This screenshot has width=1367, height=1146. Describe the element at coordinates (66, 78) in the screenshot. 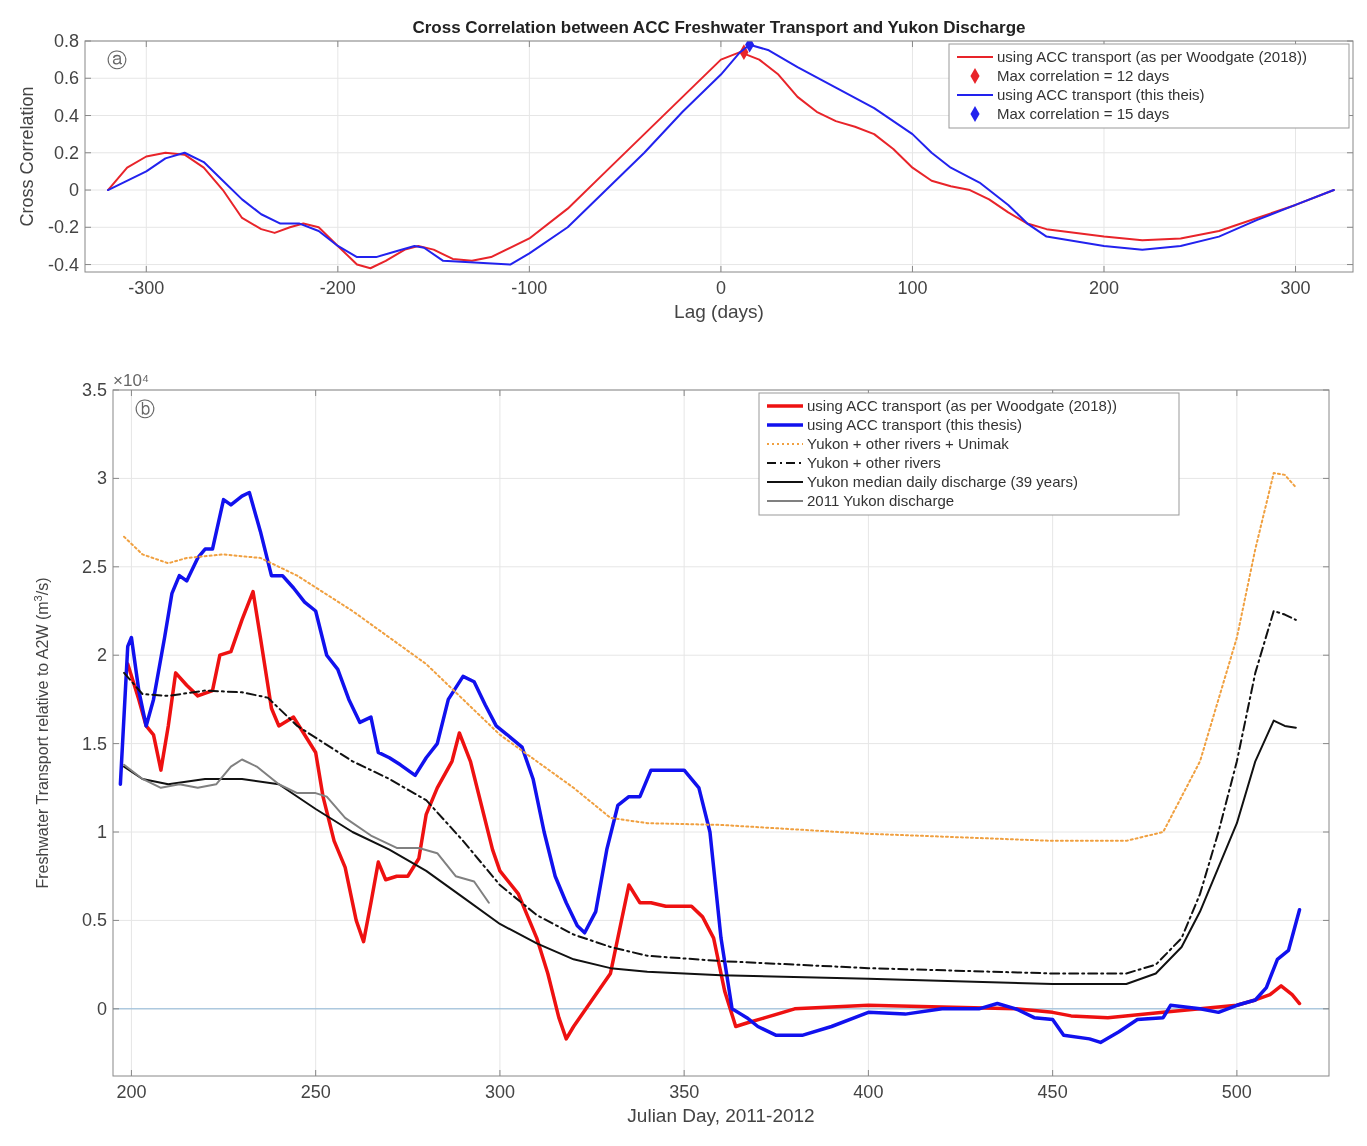

I see `y-tick-label: 0.6` at that location.